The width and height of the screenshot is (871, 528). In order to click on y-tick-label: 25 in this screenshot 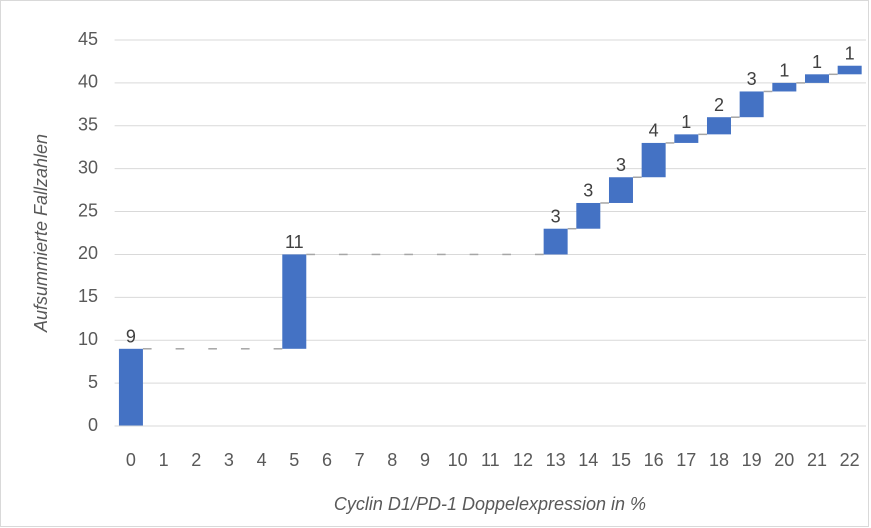, I will do `click(88, 210)`.